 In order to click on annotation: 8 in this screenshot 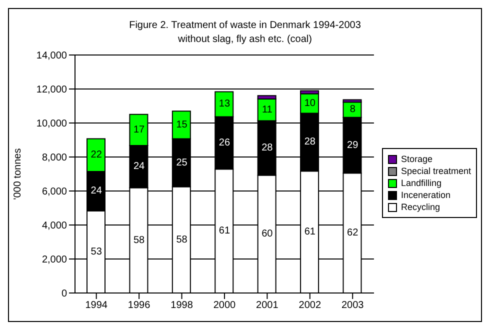, I will do `click(353, 110)`.